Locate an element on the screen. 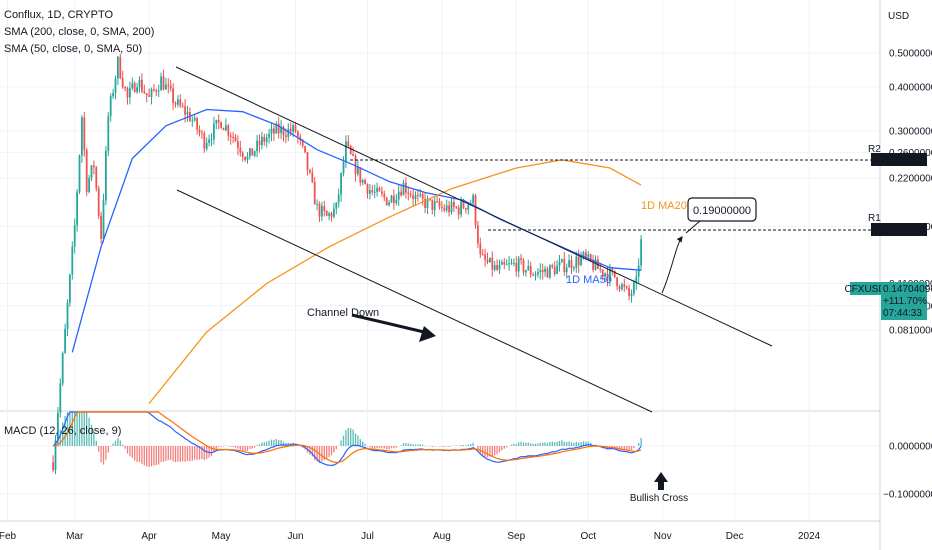  time-axis: Feb Mar Apr May Jun Jul Aug Sep Oct Nov Dec 2024 is located at coordinates (410, 536).